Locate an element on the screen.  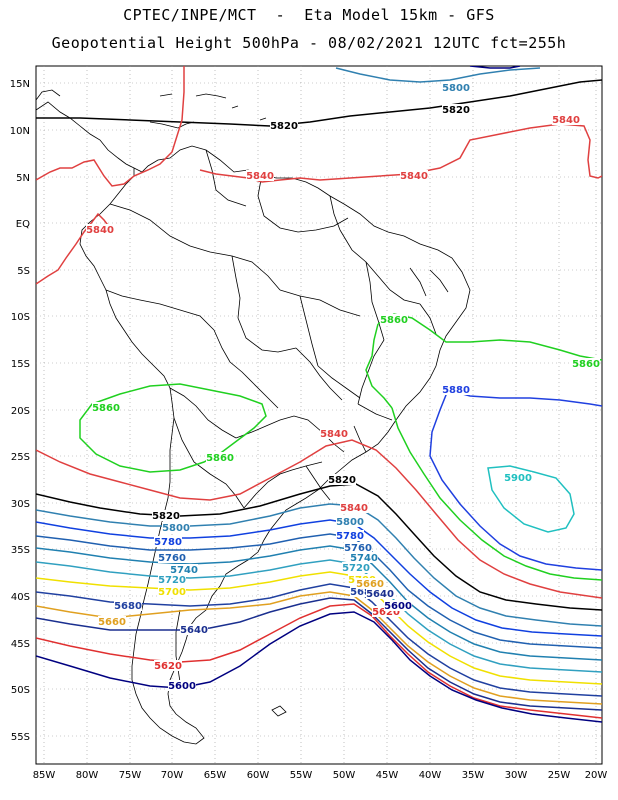
longitude-label: 50W is located at coordinates (344, 775).